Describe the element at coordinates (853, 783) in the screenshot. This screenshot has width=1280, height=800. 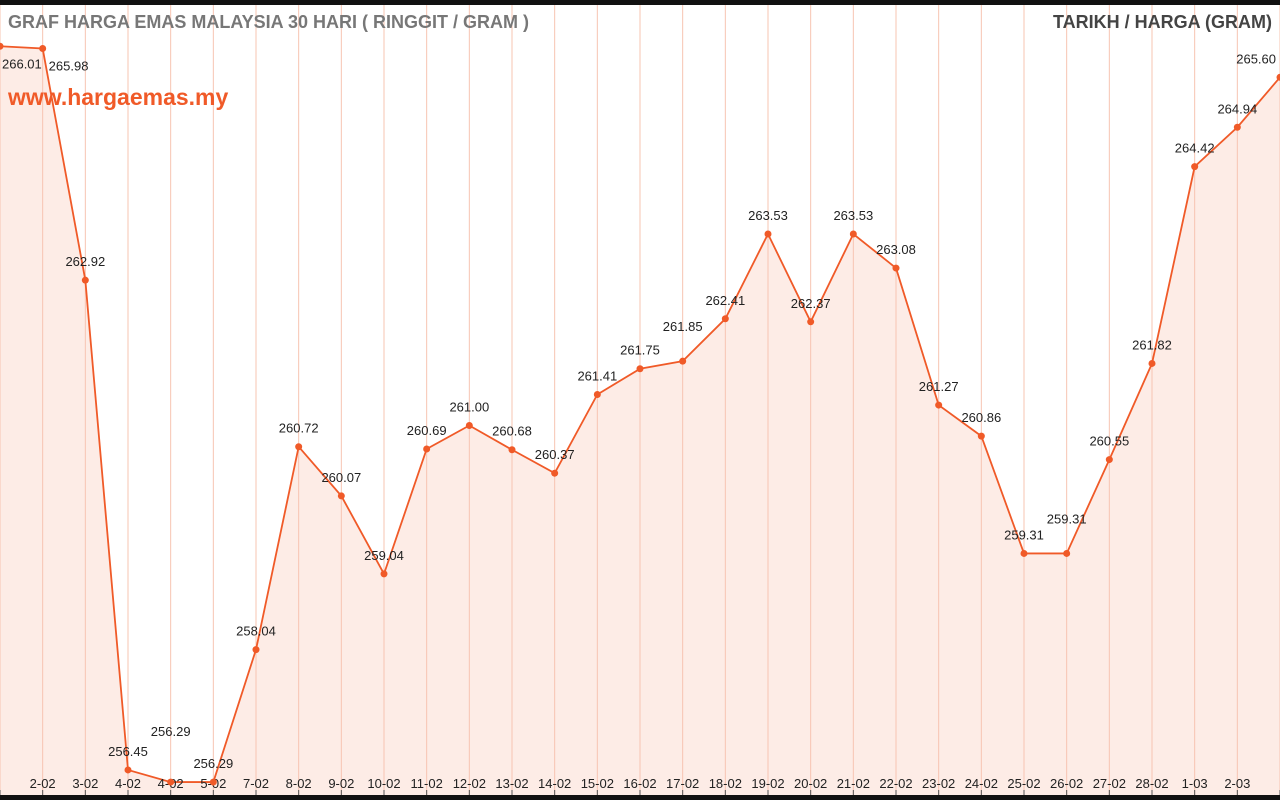
I see `x-tick-label: 21-02` at that location.